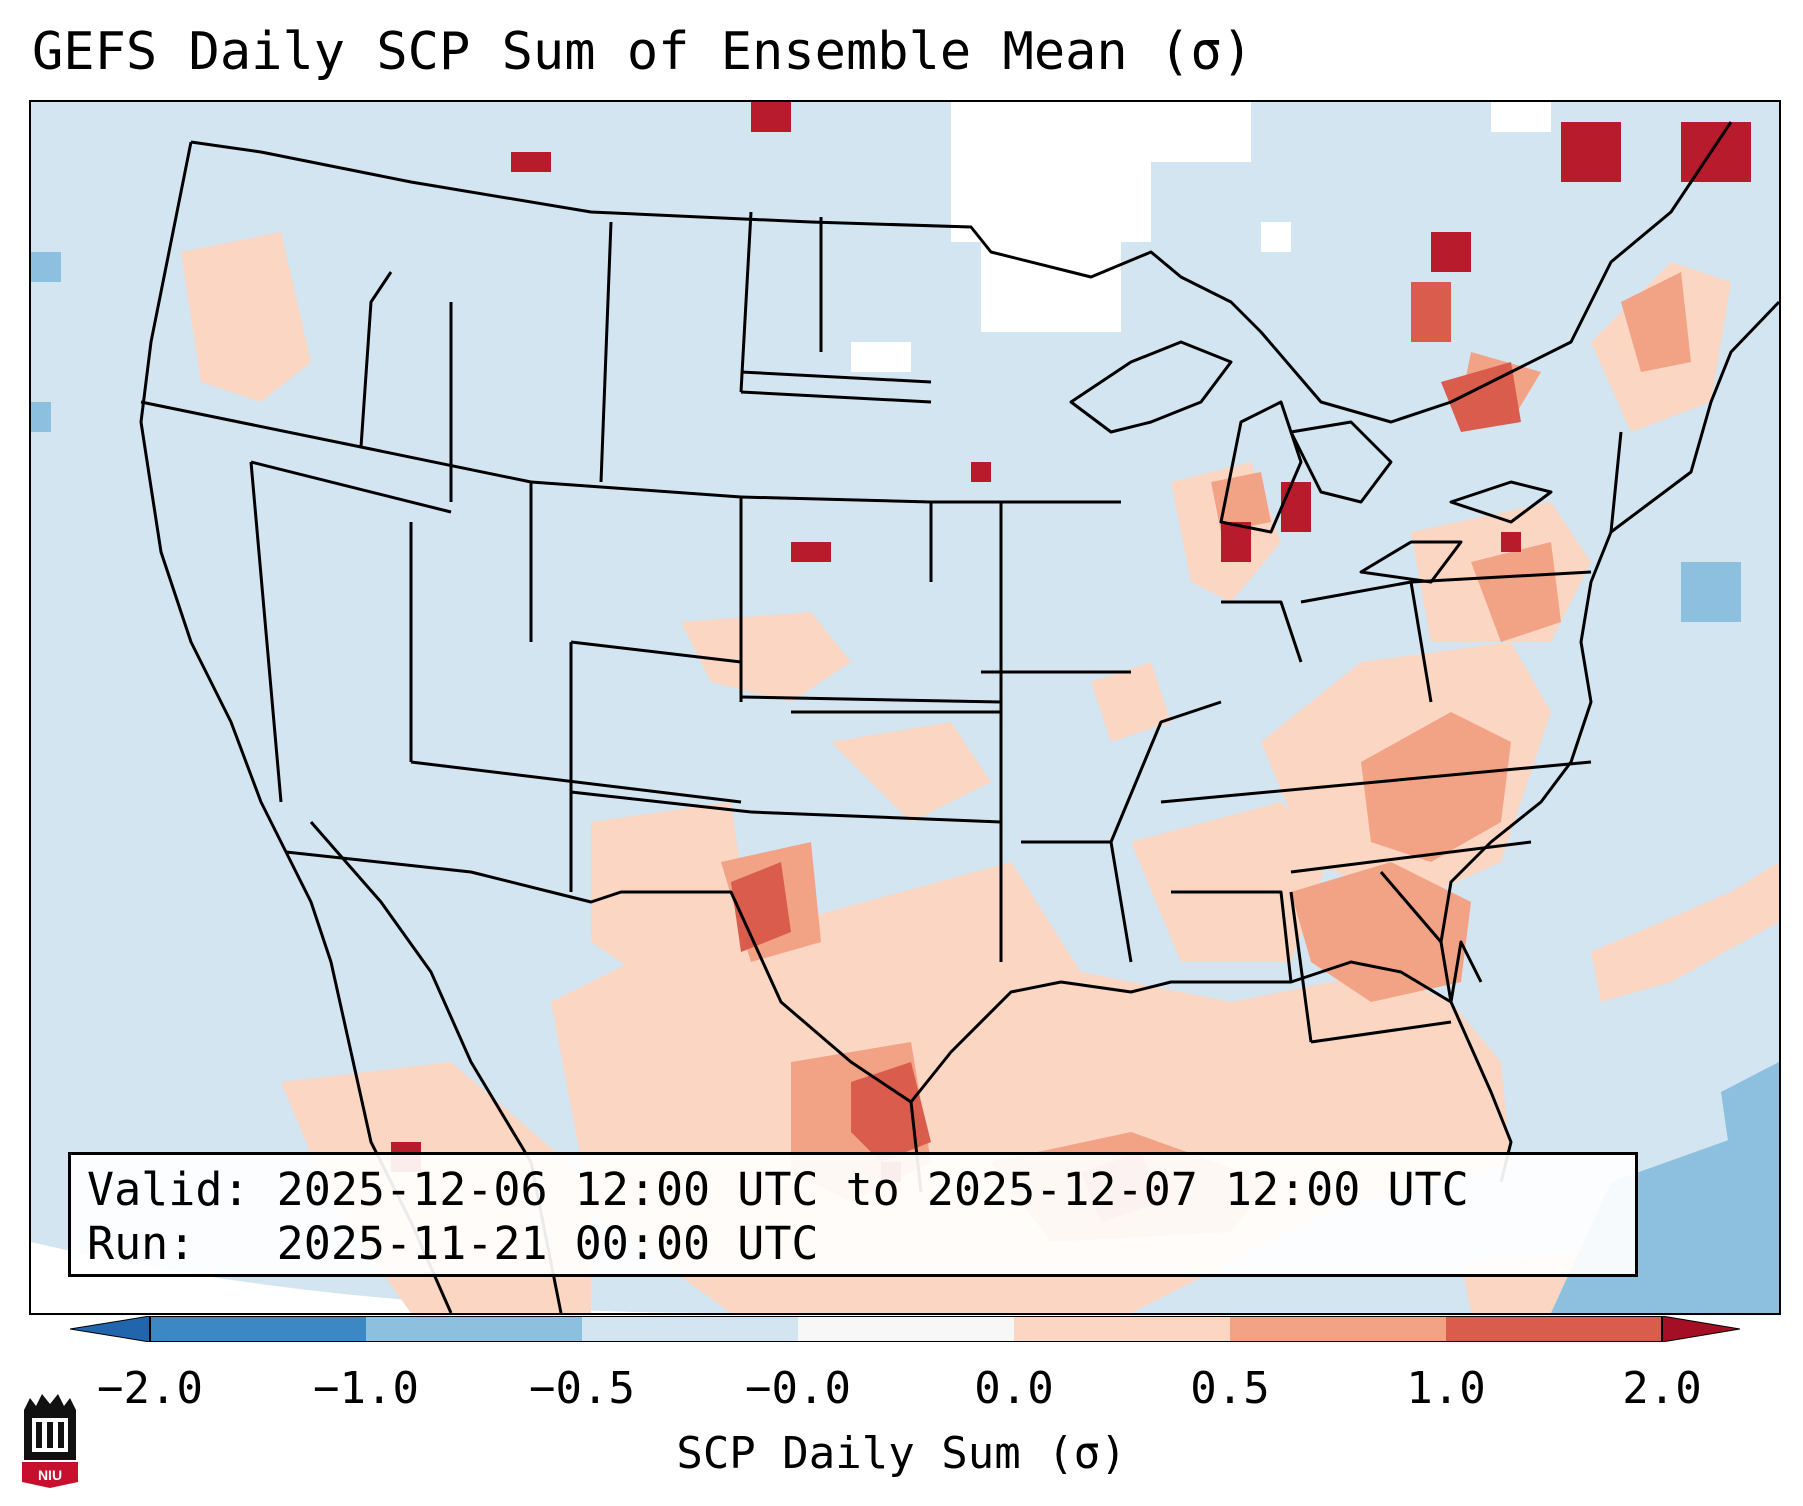  What do you see at coordinates (50, 1441) in the screenshot?
I see `niu-logo-icon: NIU` at bounding box center [50, 1441].